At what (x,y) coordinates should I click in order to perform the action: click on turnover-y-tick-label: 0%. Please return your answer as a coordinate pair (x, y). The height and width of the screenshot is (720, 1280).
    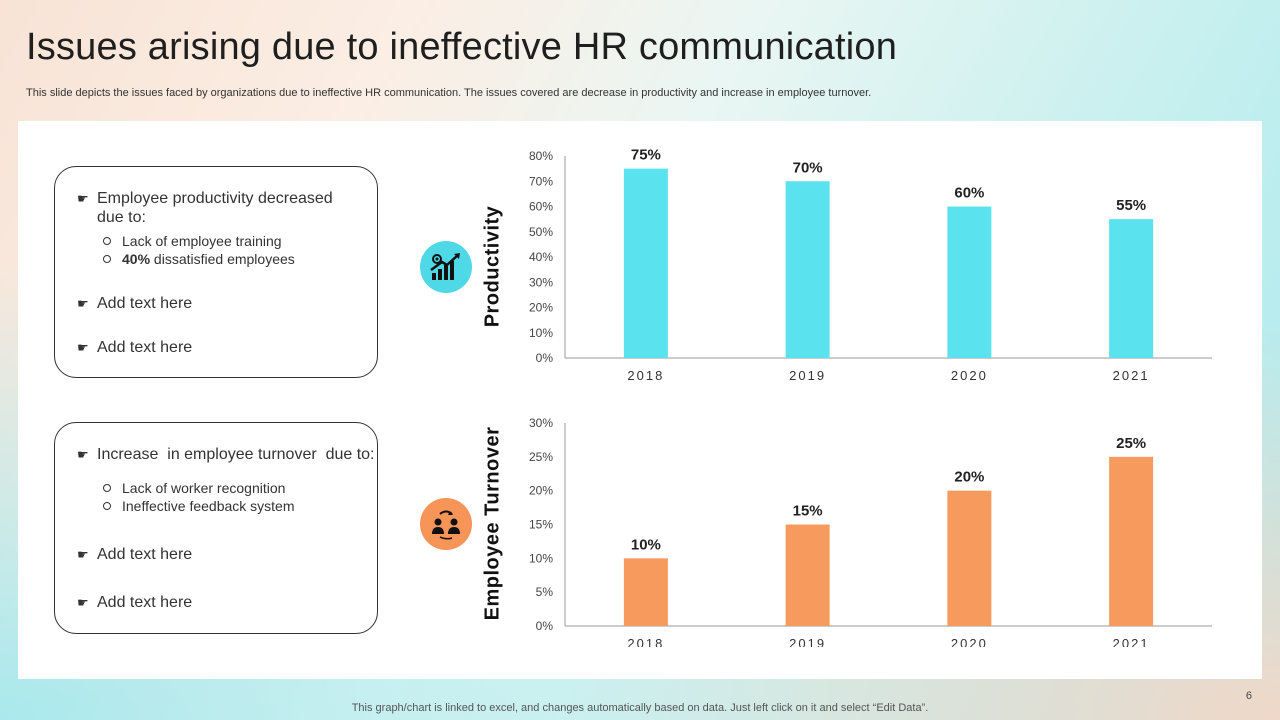
    Looking at the image, I should click on (545, 626).